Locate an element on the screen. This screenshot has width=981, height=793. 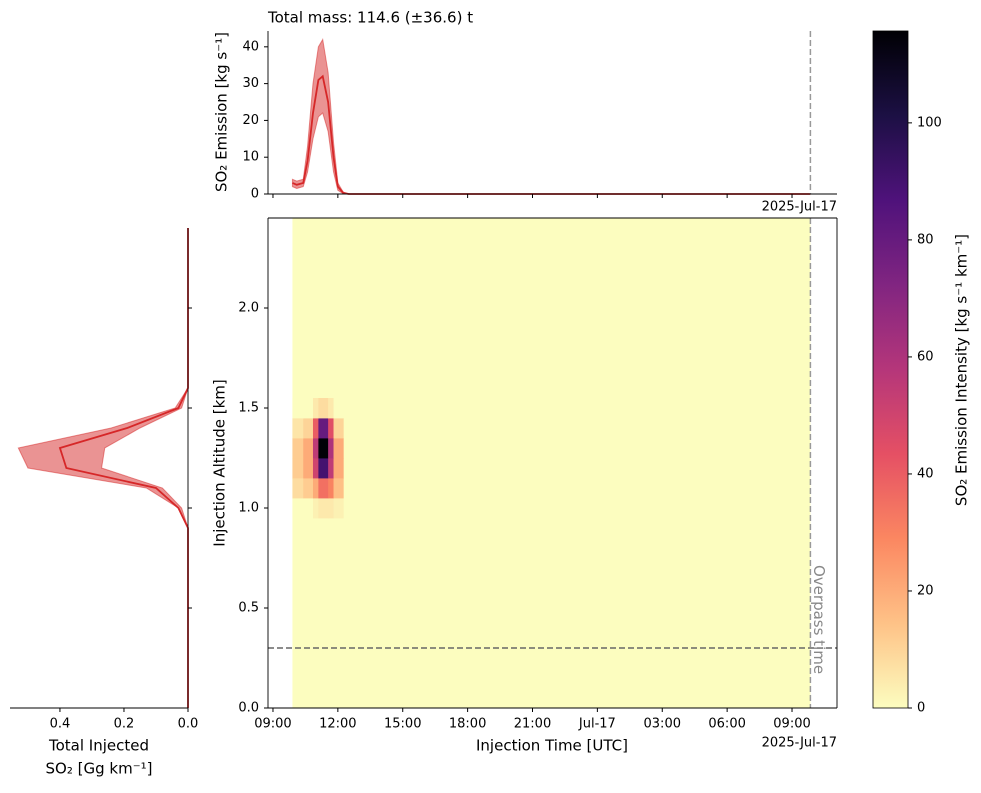
overpass-label: Overpass time is located at coordinates (819, 619).